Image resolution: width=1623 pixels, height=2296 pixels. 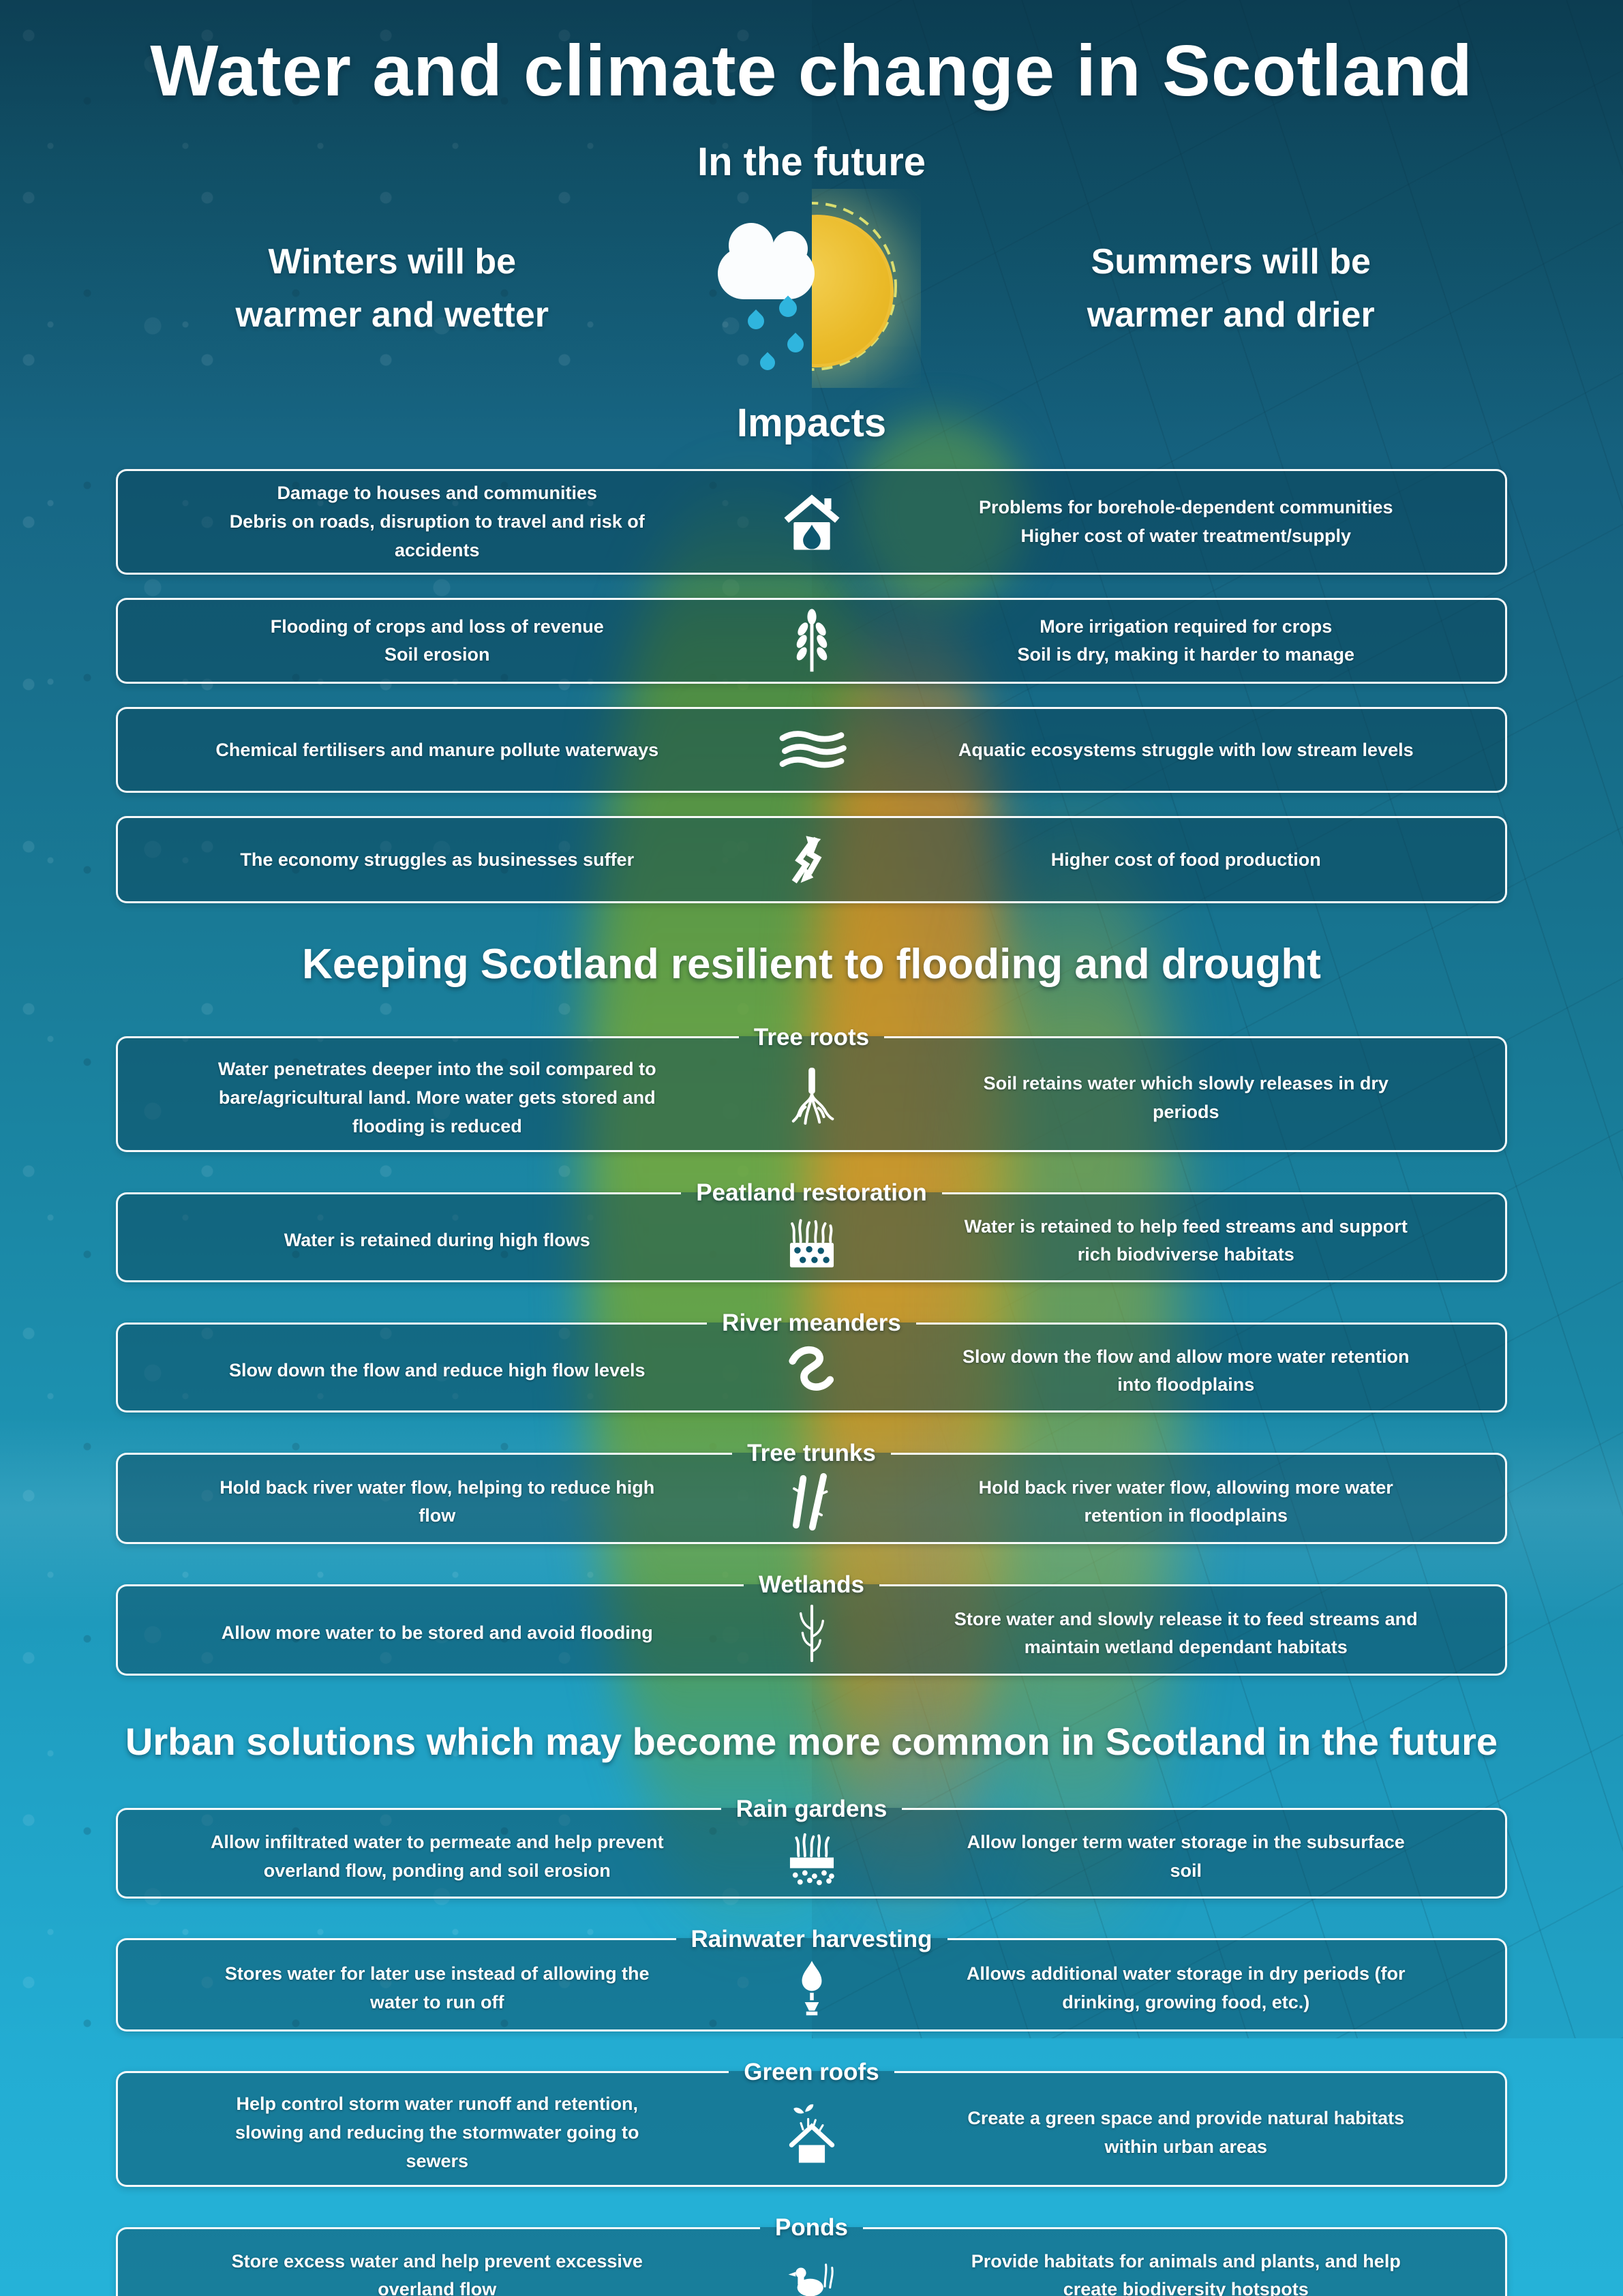 What do you see at coordinates (811, 1988) in the screenshot?
I see `rainwater-harvesting-icon` at bounding box center [811, 1988].